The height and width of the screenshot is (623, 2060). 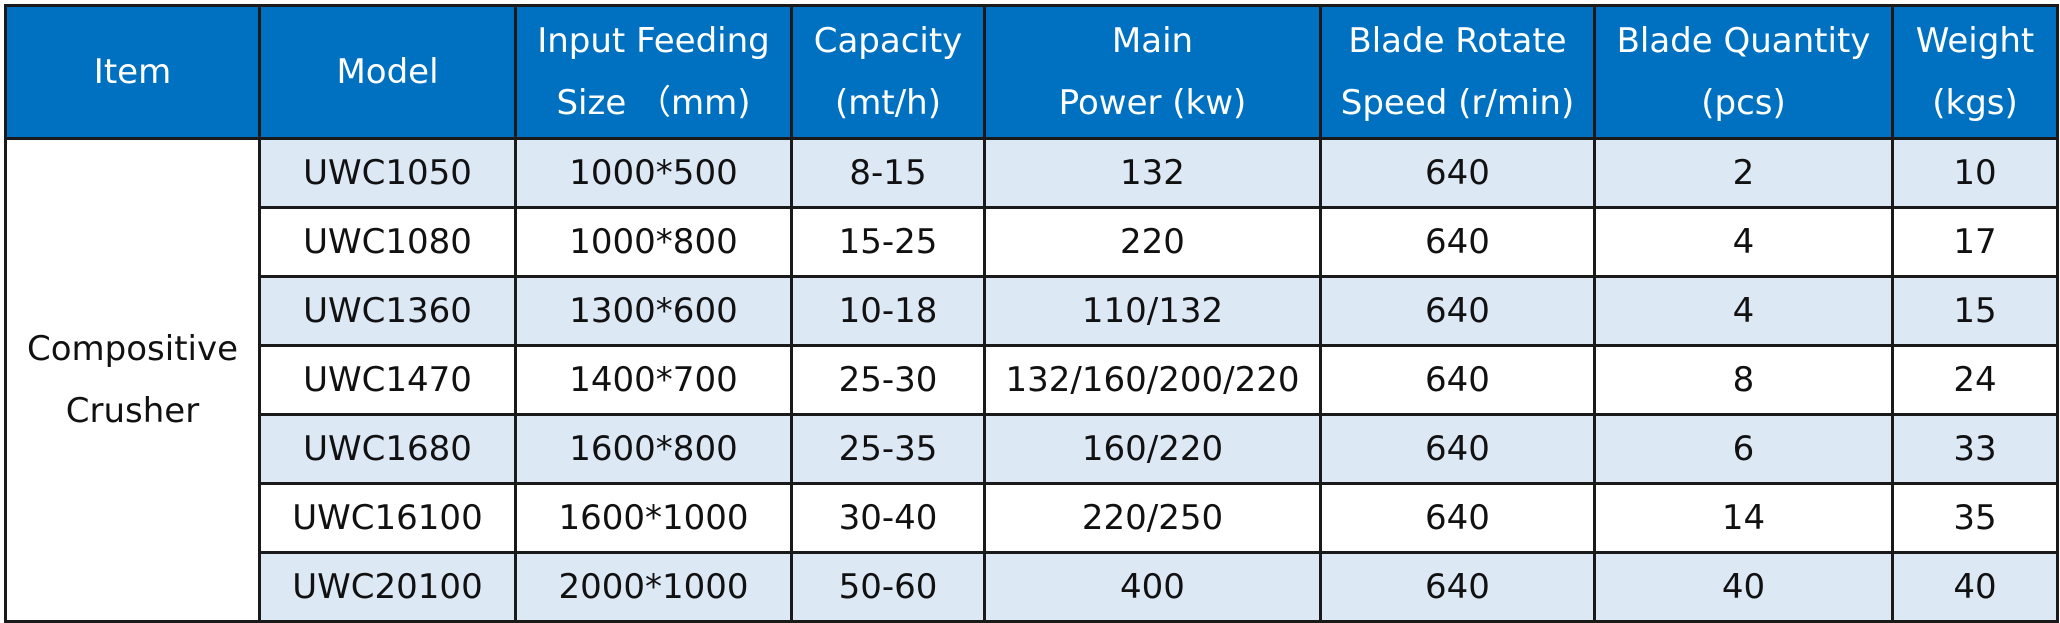 I want to click on header-model: Model, so click(x=387, y=72).